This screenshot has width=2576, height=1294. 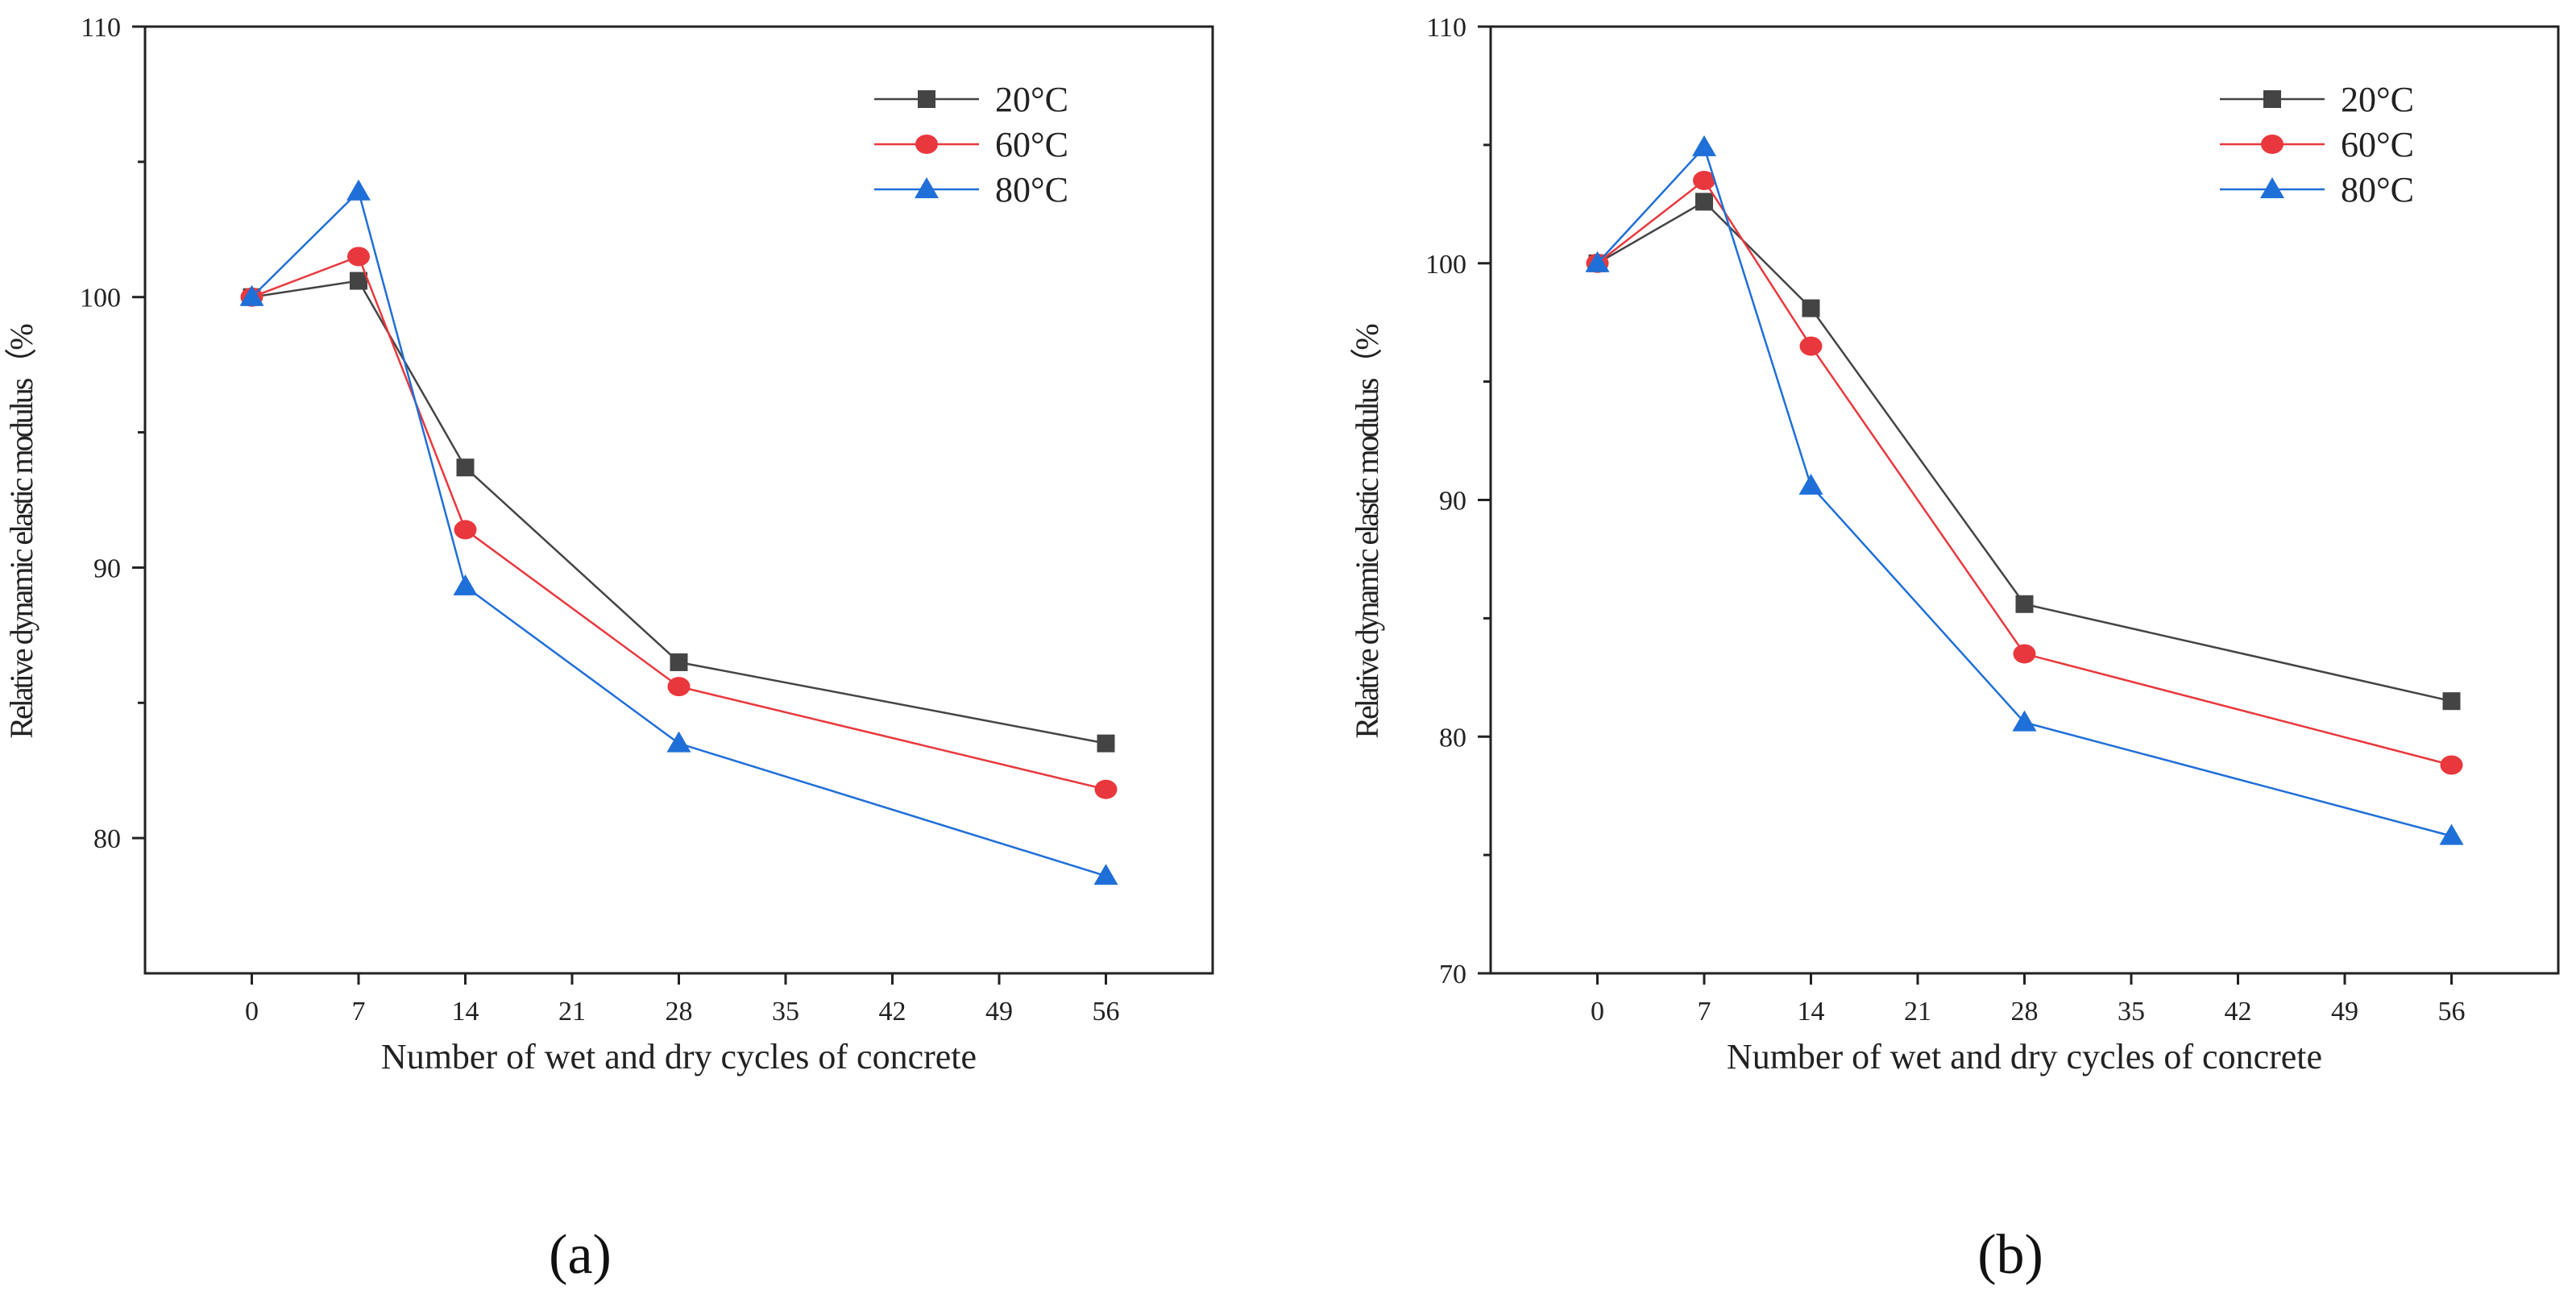 I want to click on y-tick-label: 70, so click(x=1452, y=974).